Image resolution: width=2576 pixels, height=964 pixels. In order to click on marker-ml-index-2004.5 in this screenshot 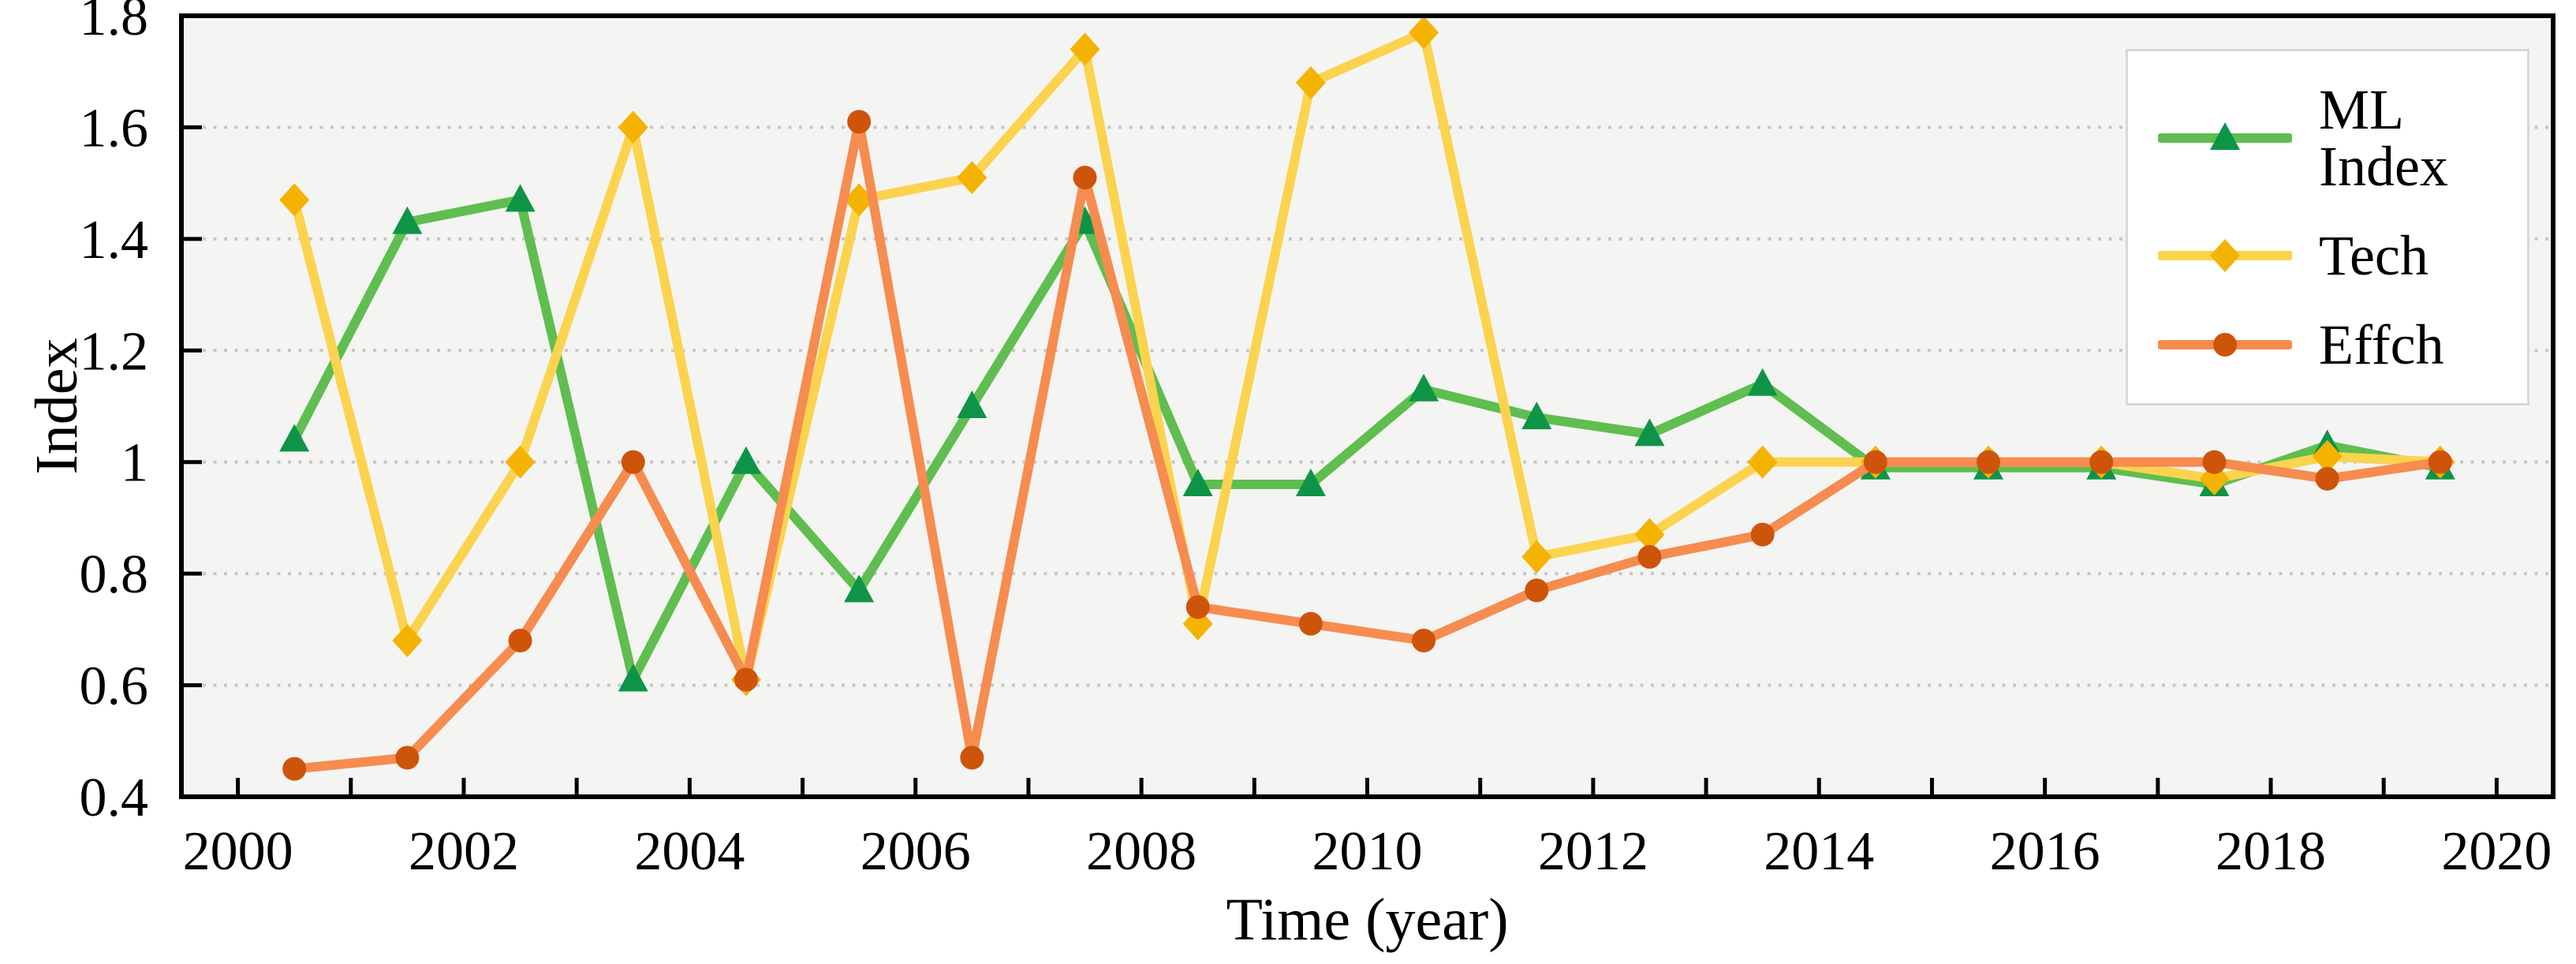, I will do `click(745, 460)`.